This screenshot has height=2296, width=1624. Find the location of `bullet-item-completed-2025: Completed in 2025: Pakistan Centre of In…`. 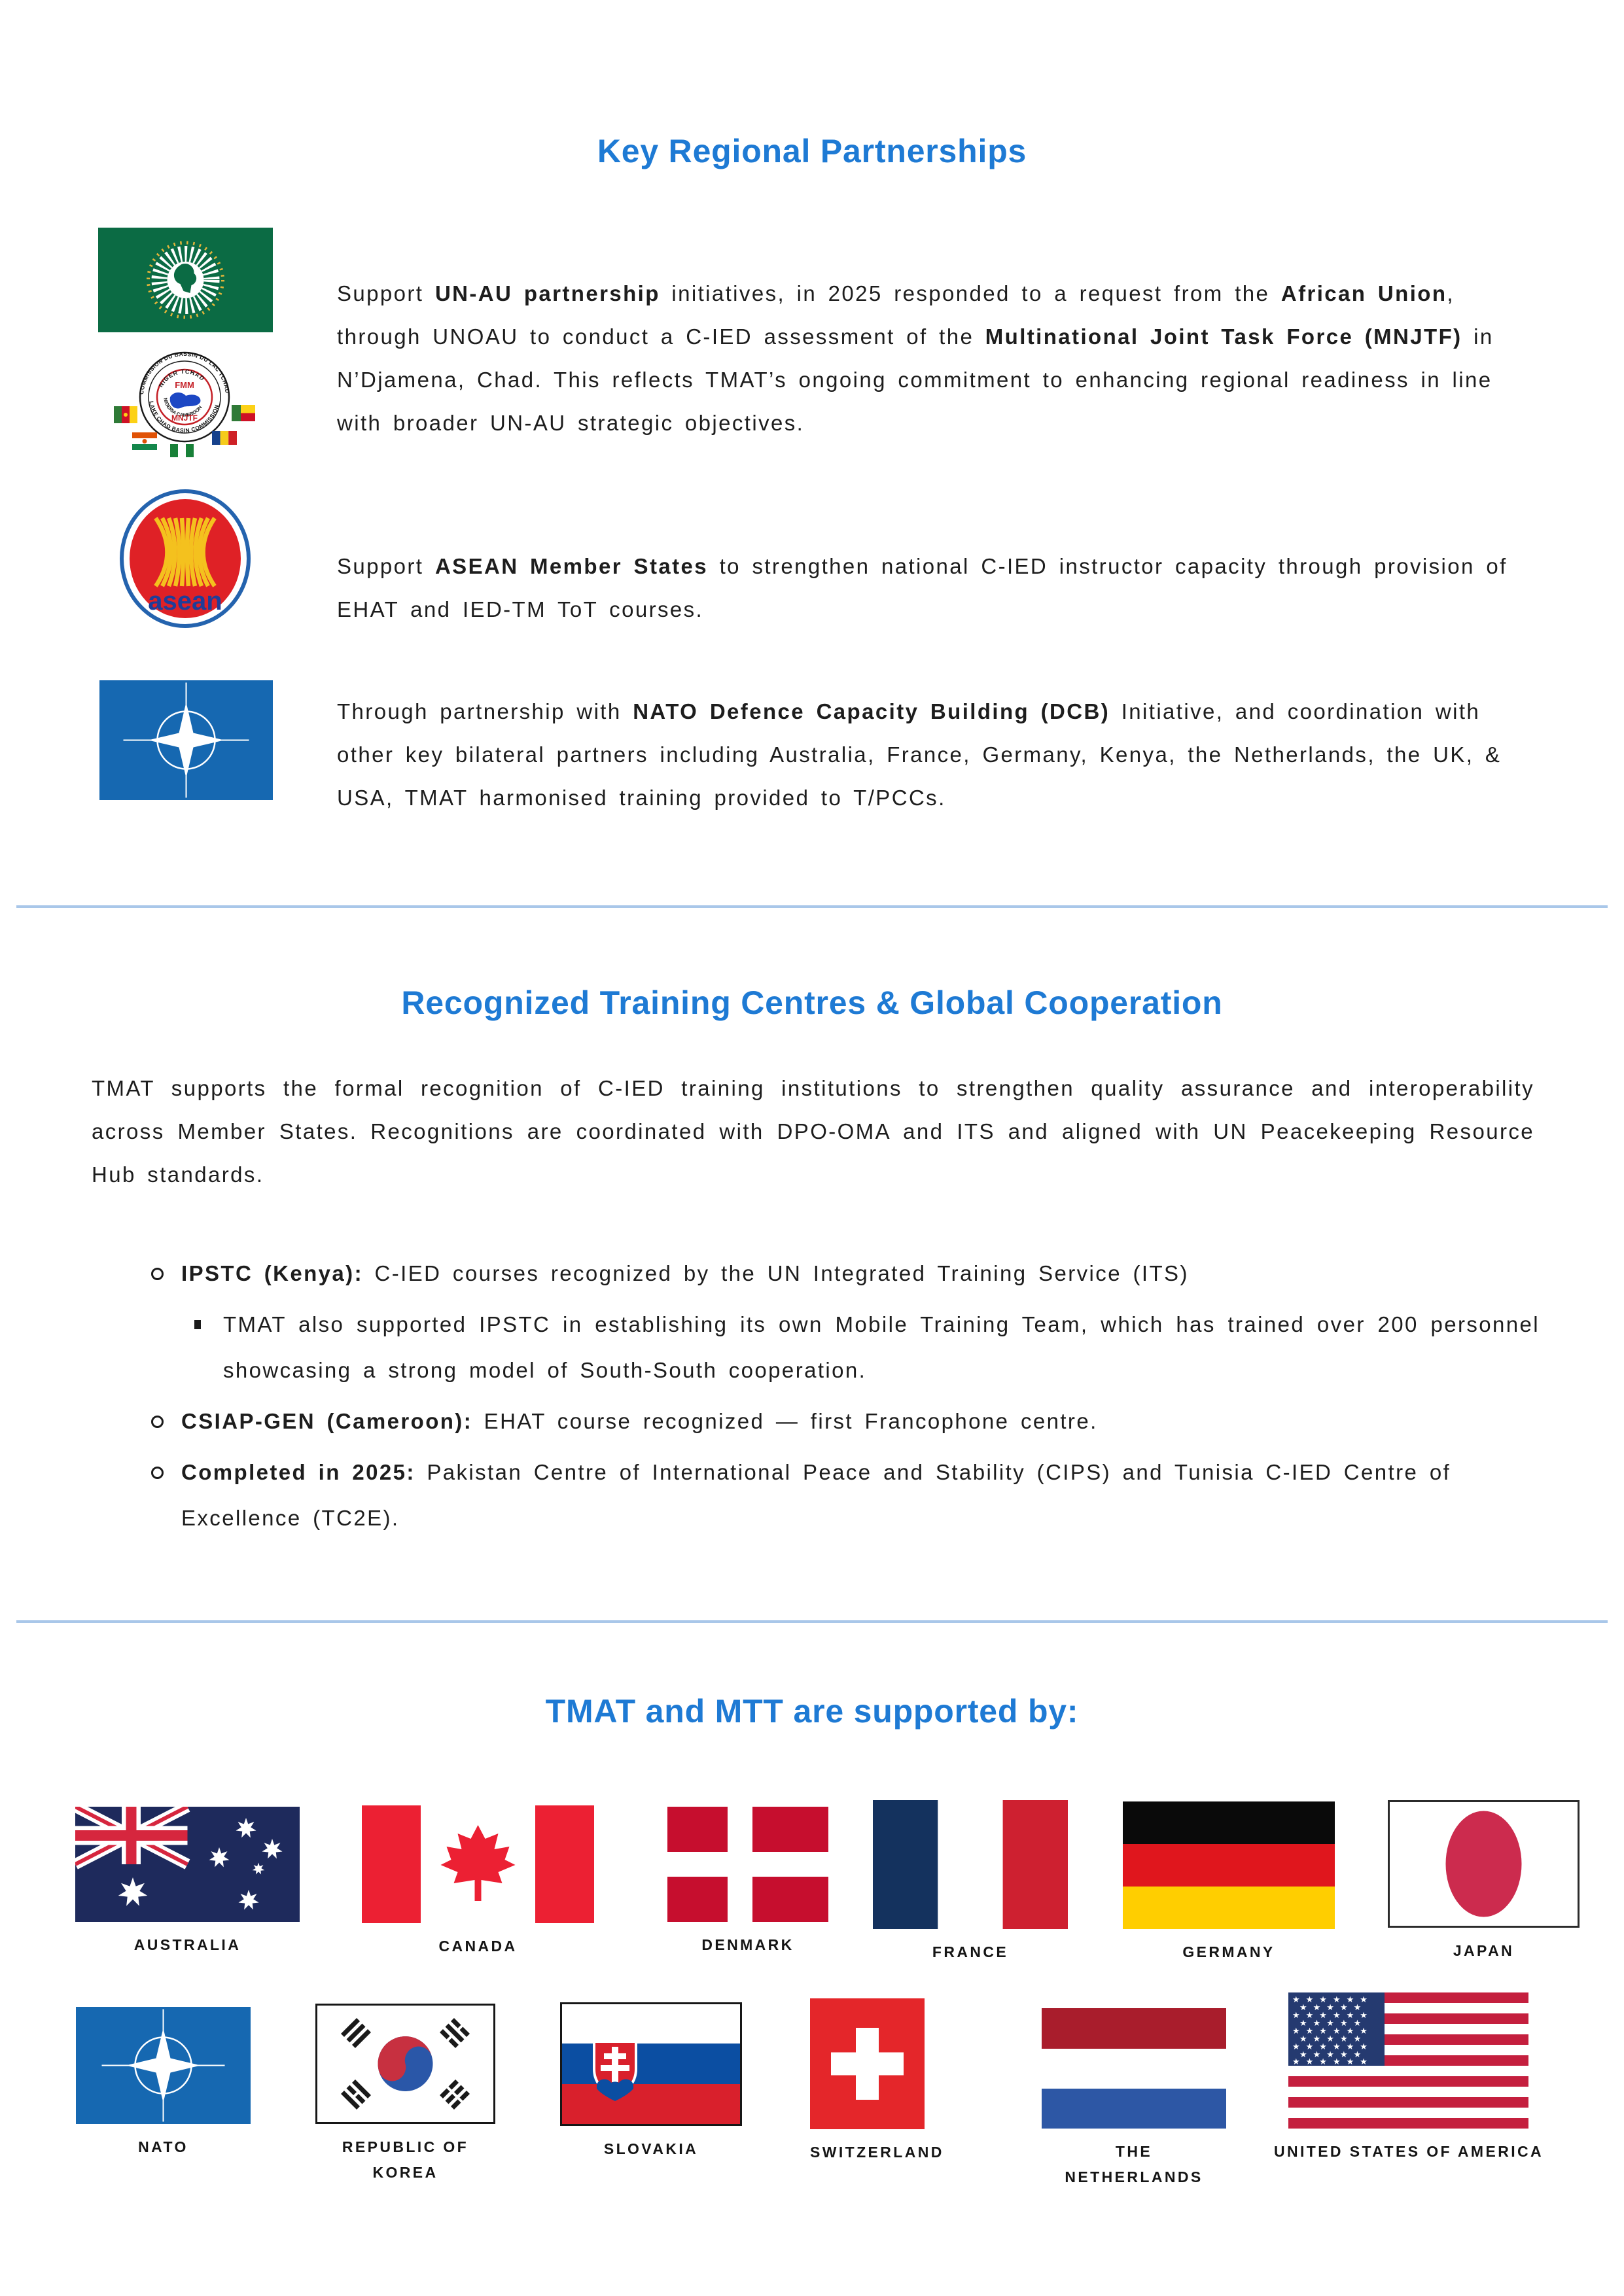

bullet-item-completed-2025: Completed in 2025: Pakistan Centre of In… is located at coordinates (843, 1495).